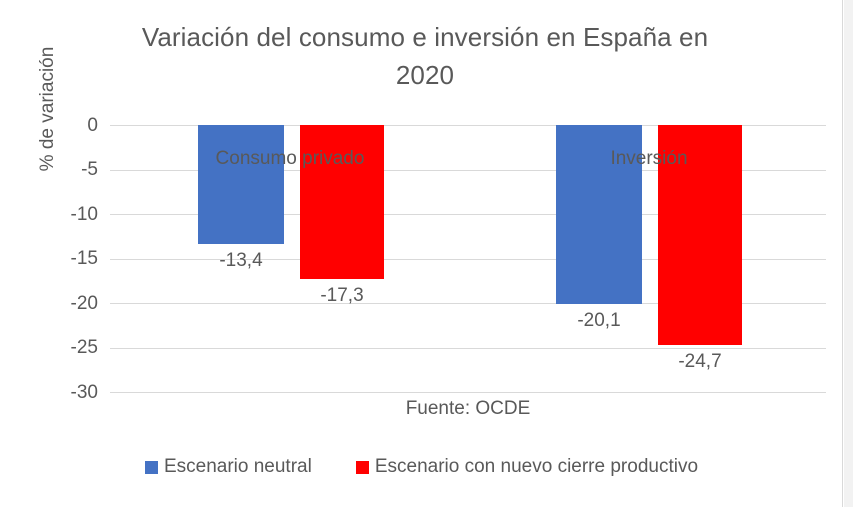  What do you see at coordinates (342, 202) in the screenshot?
I see `bar-consumo-privado-cierre` at bounding box center [342, 202].